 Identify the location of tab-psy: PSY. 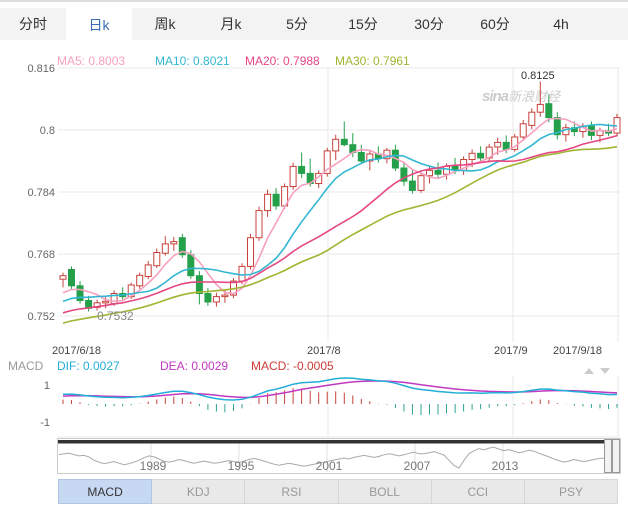
(571, 491).